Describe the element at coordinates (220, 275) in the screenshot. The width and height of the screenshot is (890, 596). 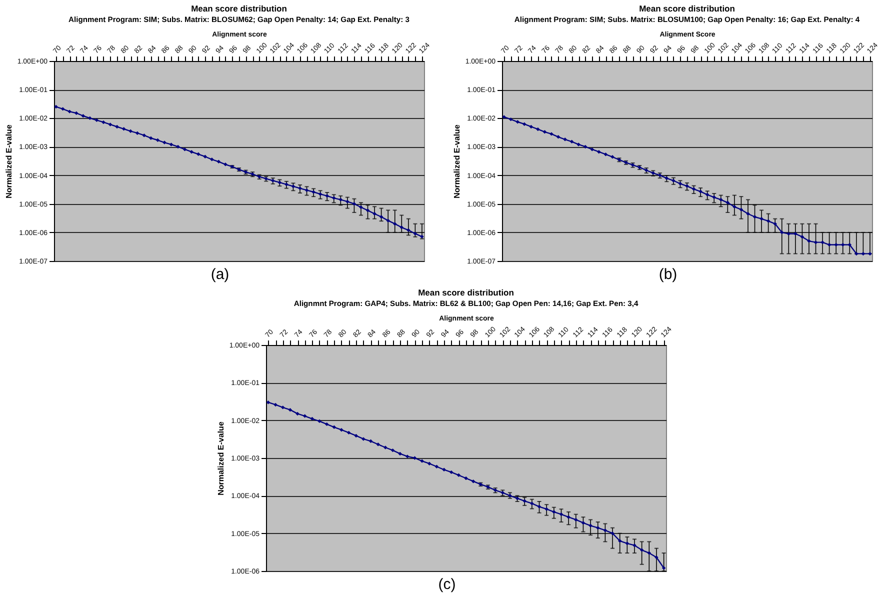
I see `text: (a)` at that location.